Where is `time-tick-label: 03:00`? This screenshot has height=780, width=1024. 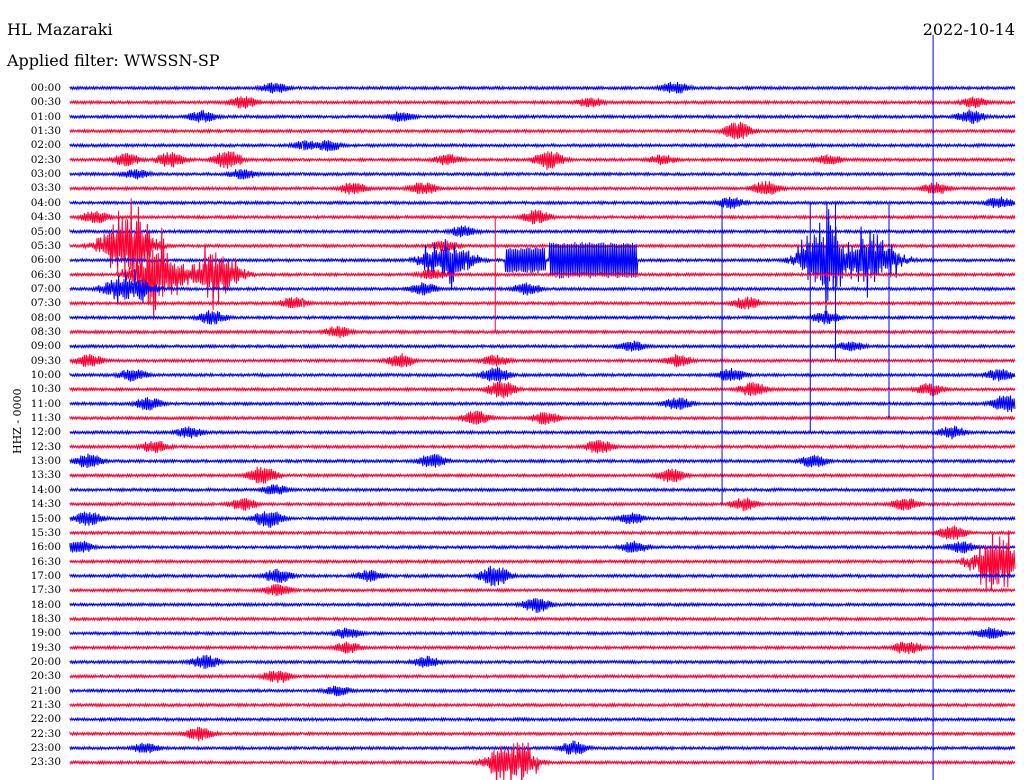
time-tick-label: 03:00 is located at coordinates (45, 174).